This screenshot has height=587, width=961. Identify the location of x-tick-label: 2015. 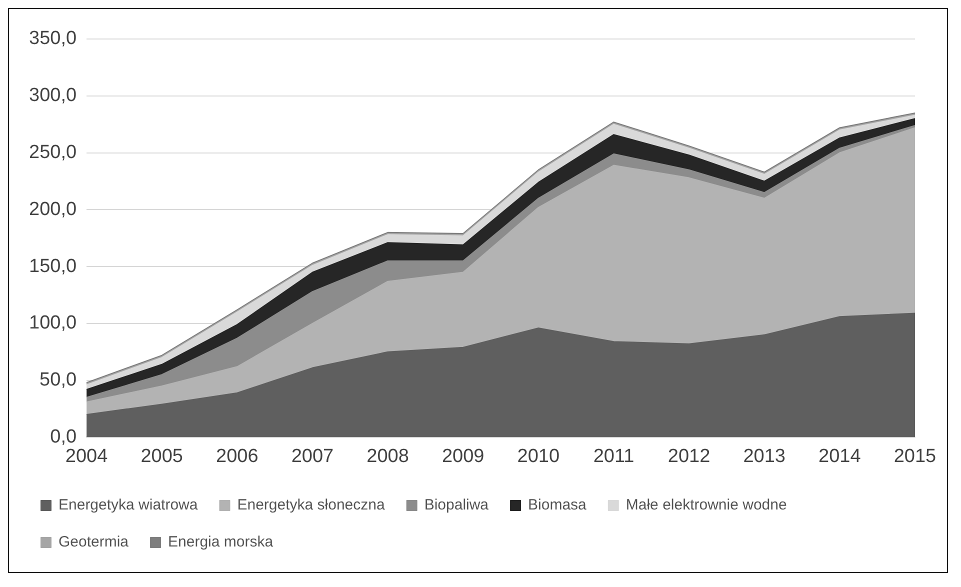
(915, 456).